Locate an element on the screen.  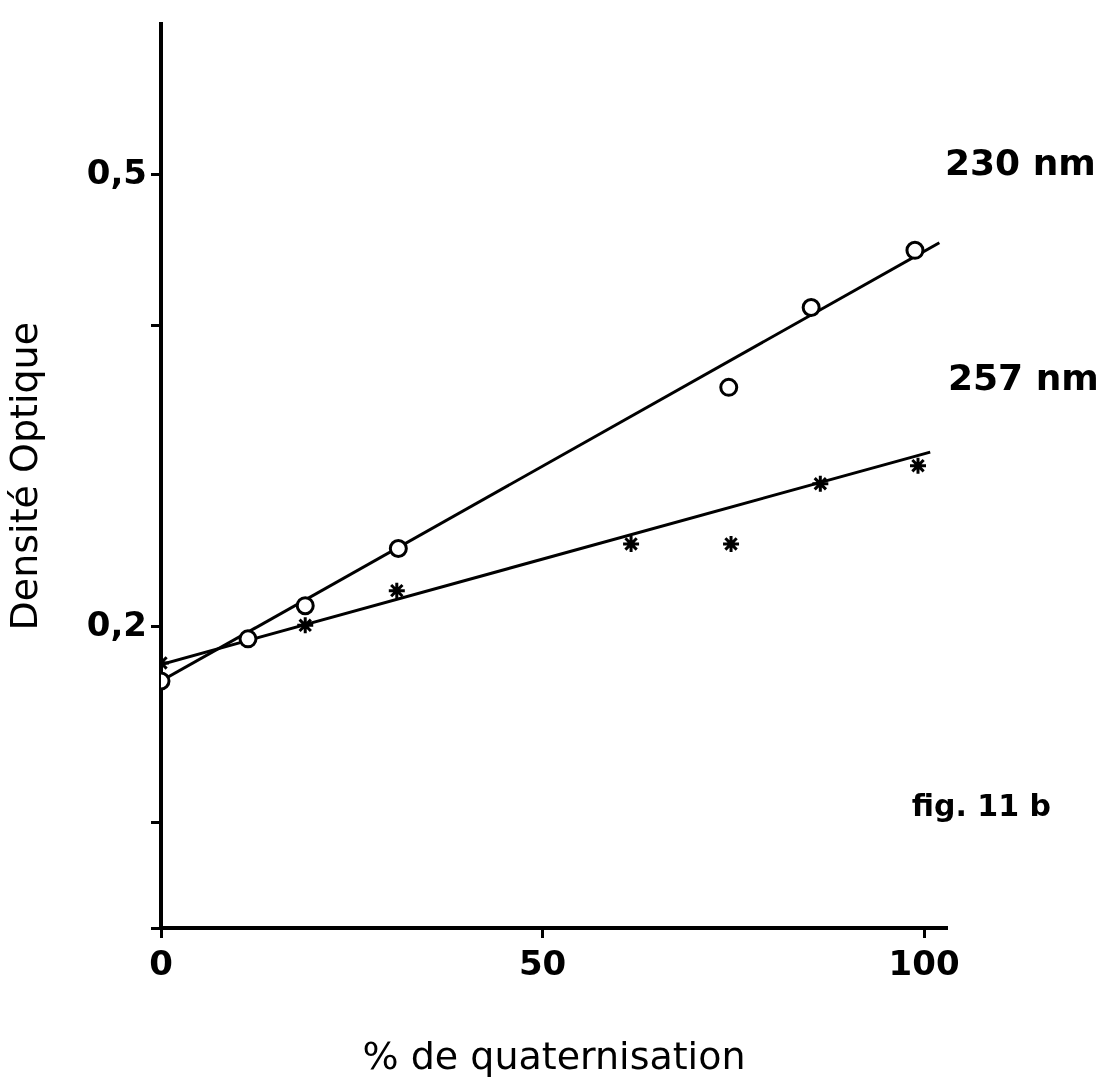
series-label: 257 nm is located at coordinates (1023, 378).